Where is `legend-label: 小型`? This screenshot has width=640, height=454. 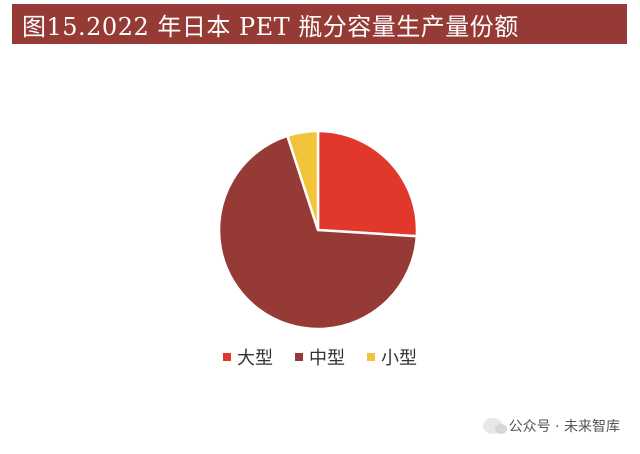
legend-label: 小型 is located at coordinates (399, 358).